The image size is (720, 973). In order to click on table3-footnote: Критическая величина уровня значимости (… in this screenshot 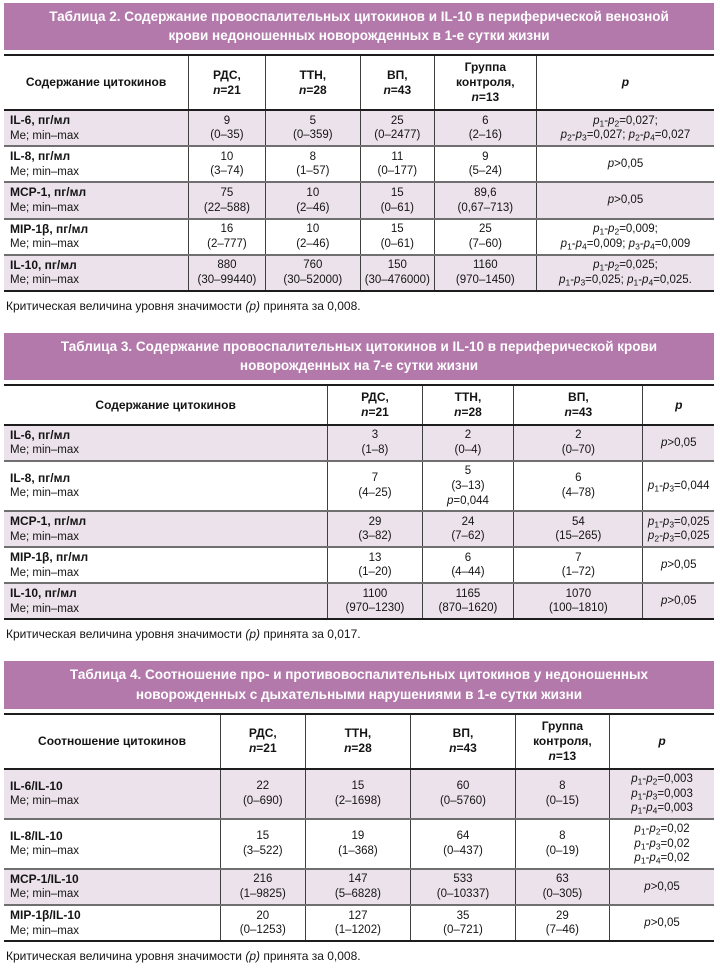, I will do `click(183, 634)`.